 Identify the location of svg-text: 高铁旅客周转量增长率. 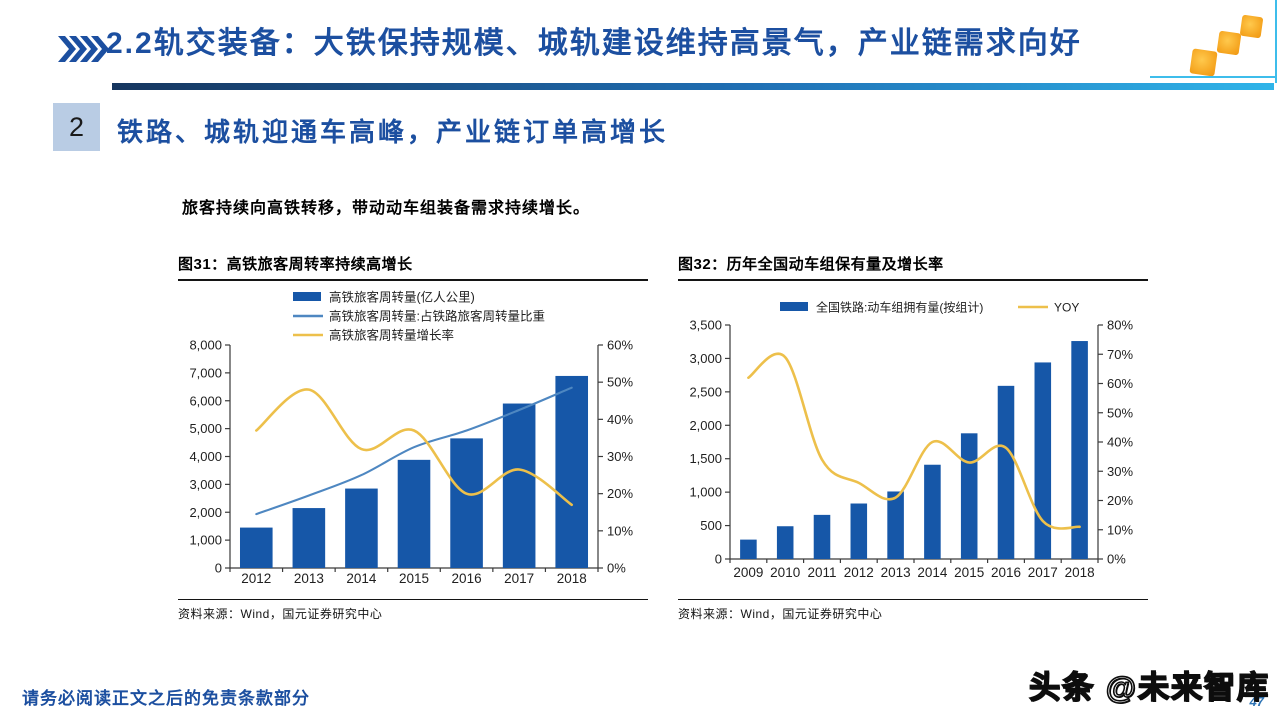
(391, 335).